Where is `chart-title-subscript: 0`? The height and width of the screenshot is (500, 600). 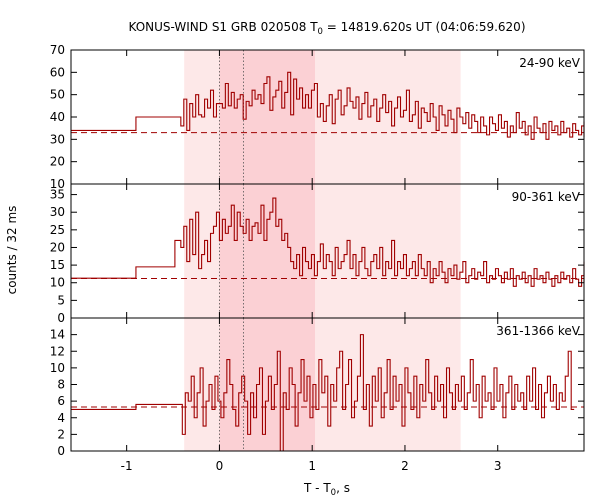 chart-title-subscript: 0 is located at coordinates (320, 32).